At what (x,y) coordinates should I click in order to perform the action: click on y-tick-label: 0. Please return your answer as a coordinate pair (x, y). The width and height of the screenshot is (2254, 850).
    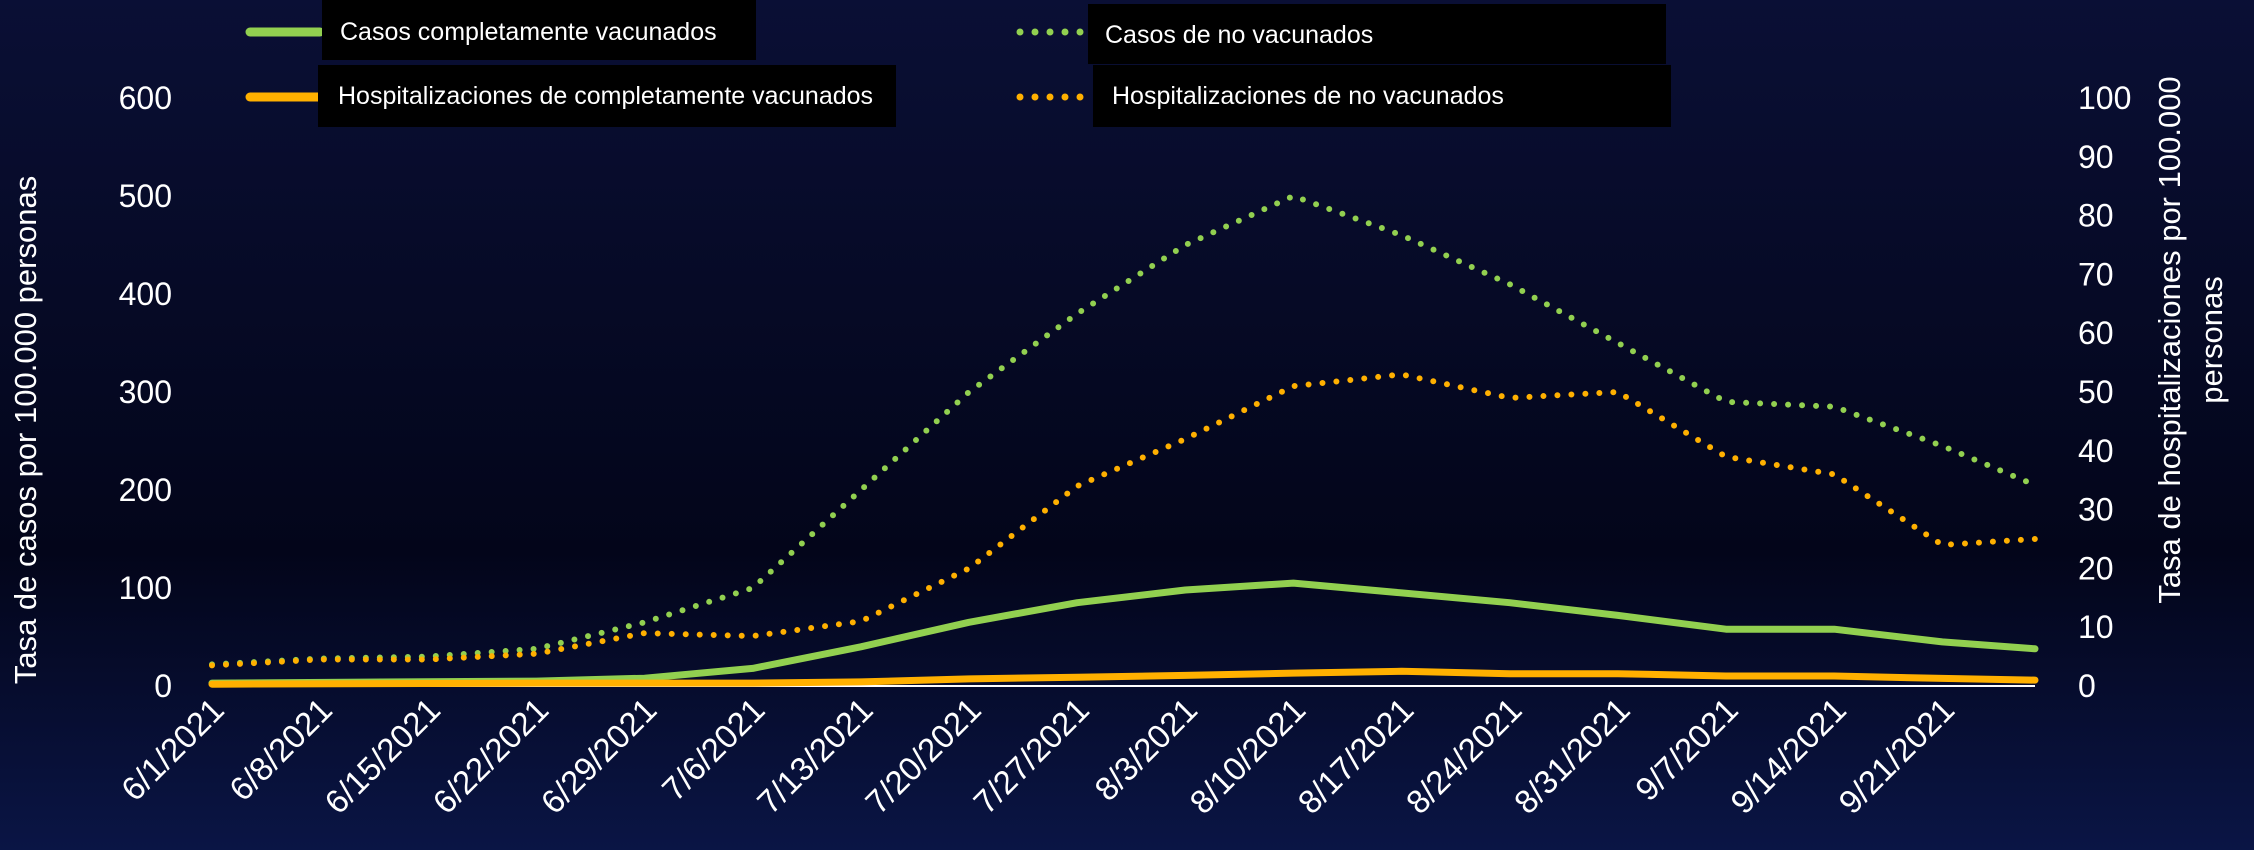
    Looking at the image, I should click on (163, 686).